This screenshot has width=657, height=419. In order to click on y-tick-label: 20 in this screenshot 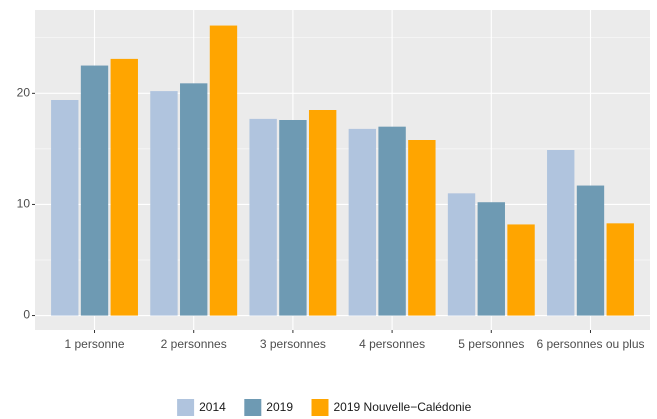, I will do `click(24, 93)`.